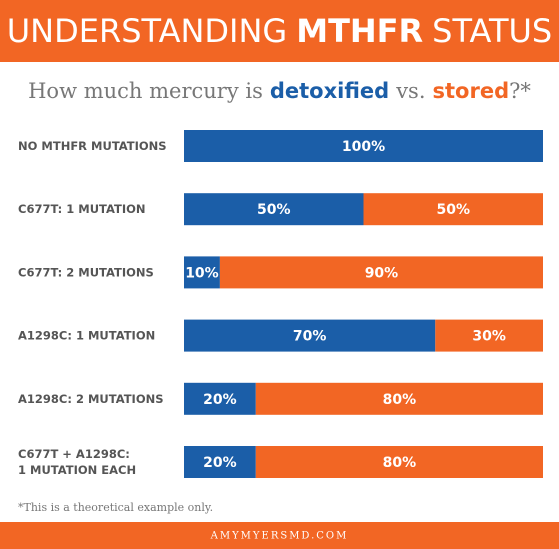  I want to click on footnote: *This is a theoretical example only., so click(115, 507).